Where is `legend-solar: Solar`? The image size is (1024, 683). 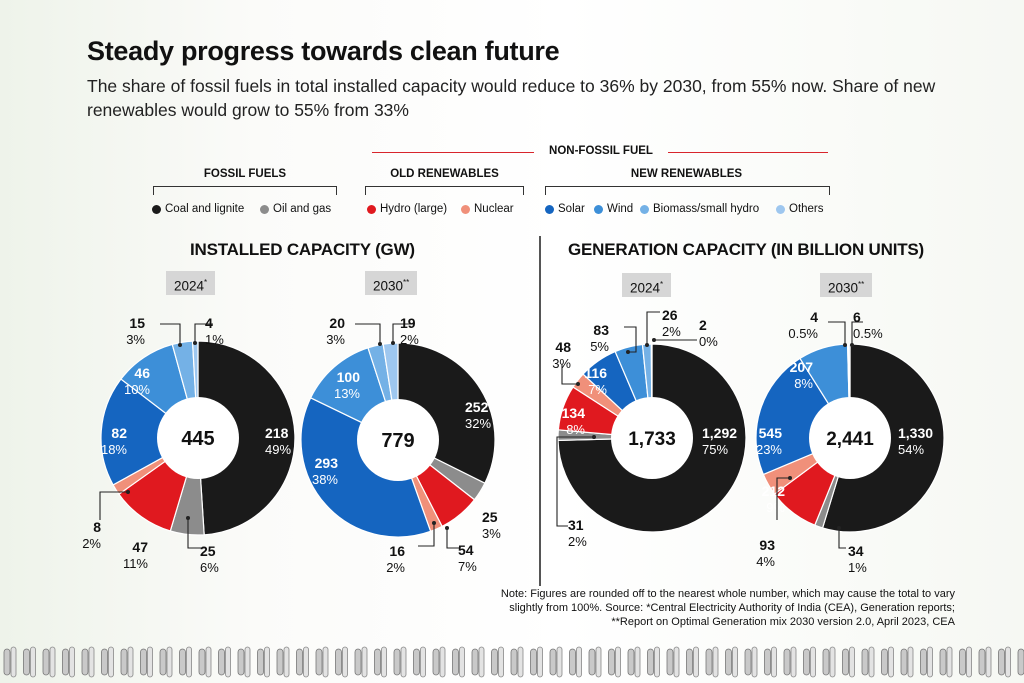
legend-solar: Solar is located at coordinates (565, 209).